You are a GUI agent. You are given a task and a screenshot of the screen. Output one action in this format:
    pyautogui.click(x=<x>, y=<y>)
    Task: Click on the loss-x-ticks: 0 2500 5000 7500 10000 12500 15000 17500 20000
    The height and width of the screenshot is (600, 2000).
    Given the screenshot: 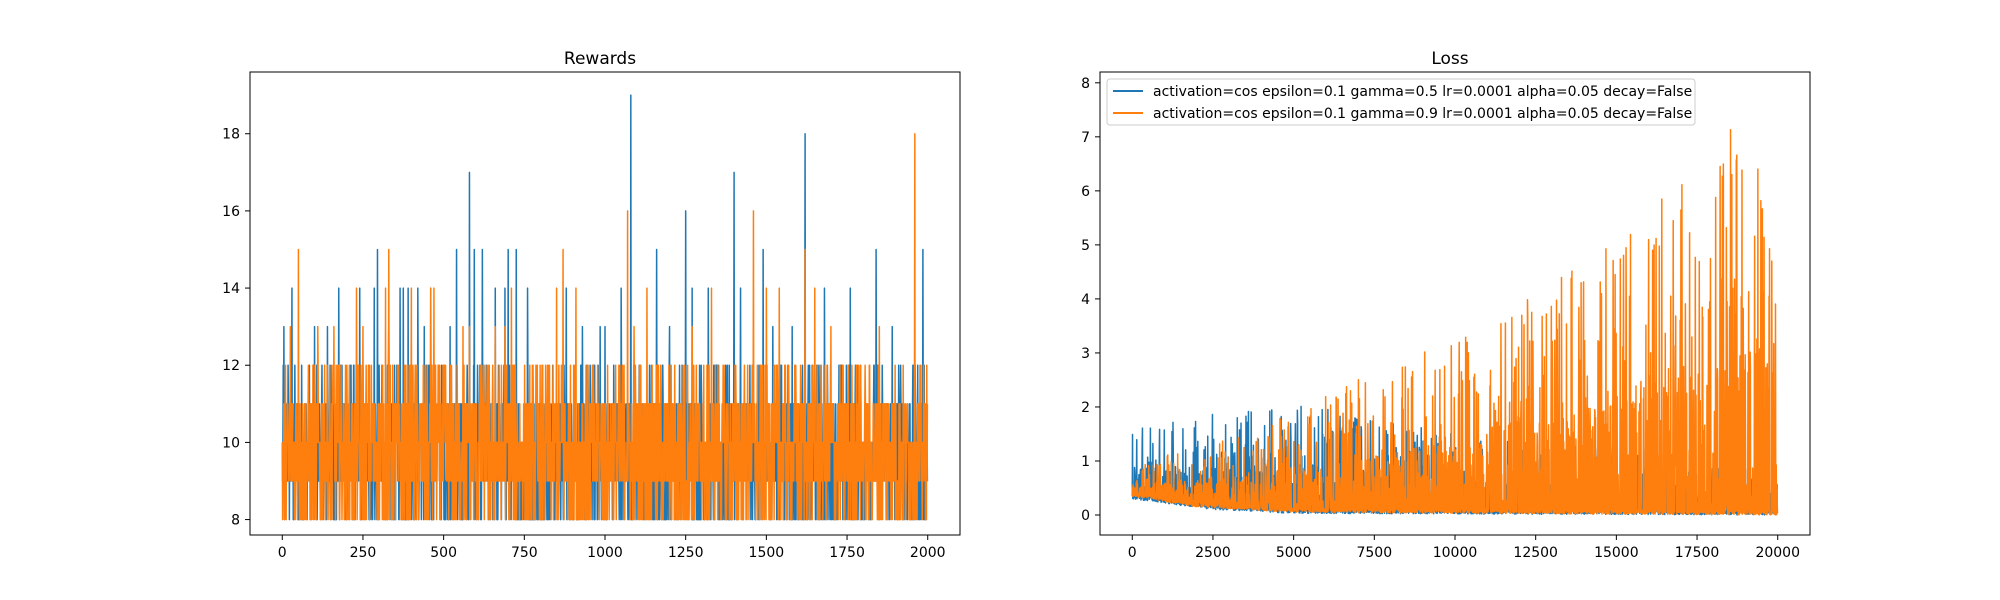 What is the action you would take?
    pyautogui.click(x=1464, y=548)
    